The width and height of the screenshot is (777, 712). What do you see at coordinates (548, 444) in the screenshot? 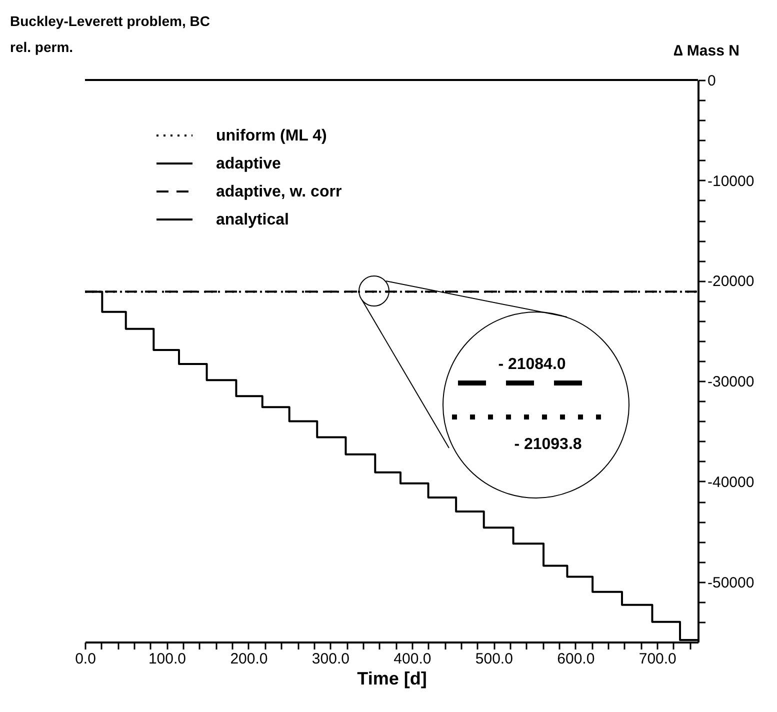
I see `annotation: - 21093.8` at bounding box center [548, 444].